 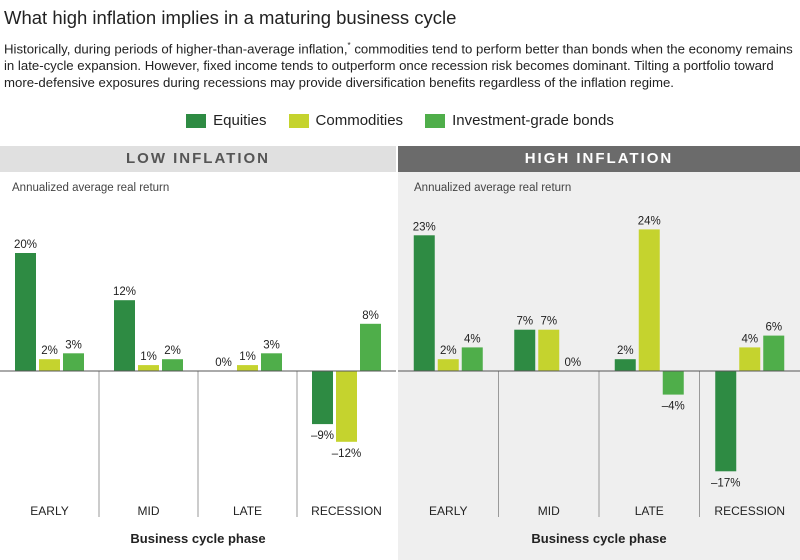 I want to click on low-bar-equities-recession, so click(x=322, y=398).